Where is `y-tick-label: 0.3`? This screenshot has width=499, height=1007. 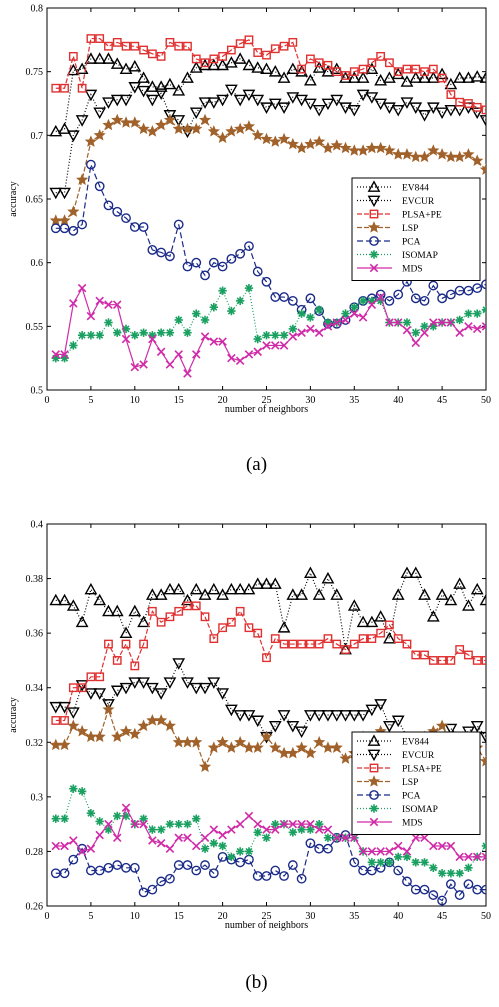 y-tick-label: 0.3 is located at coordinates (37, 797).